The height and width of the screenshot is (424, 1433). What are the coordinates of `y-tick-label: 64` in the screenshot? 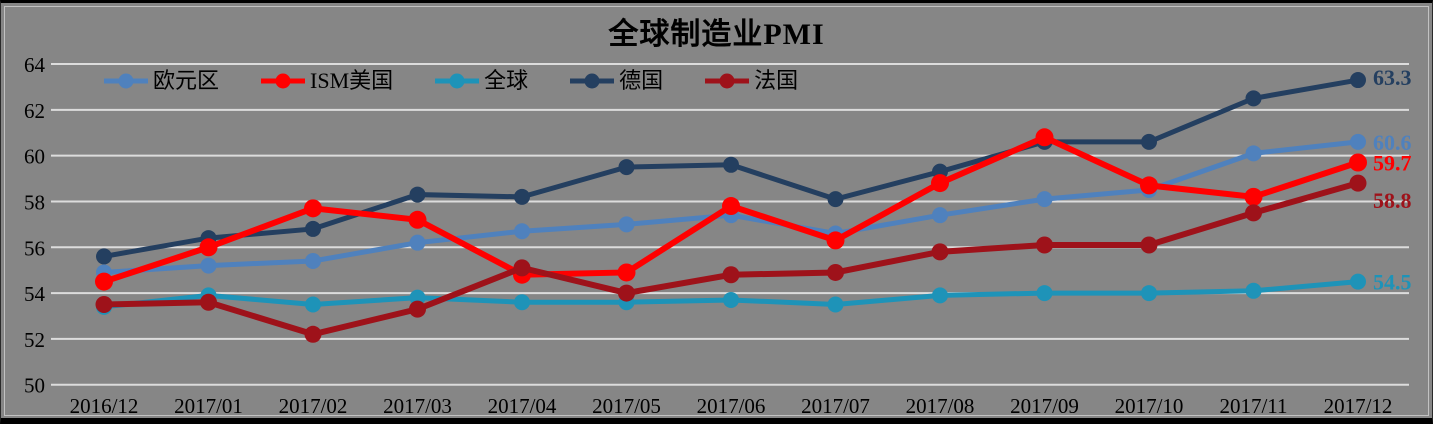 It's located at (35, 65).